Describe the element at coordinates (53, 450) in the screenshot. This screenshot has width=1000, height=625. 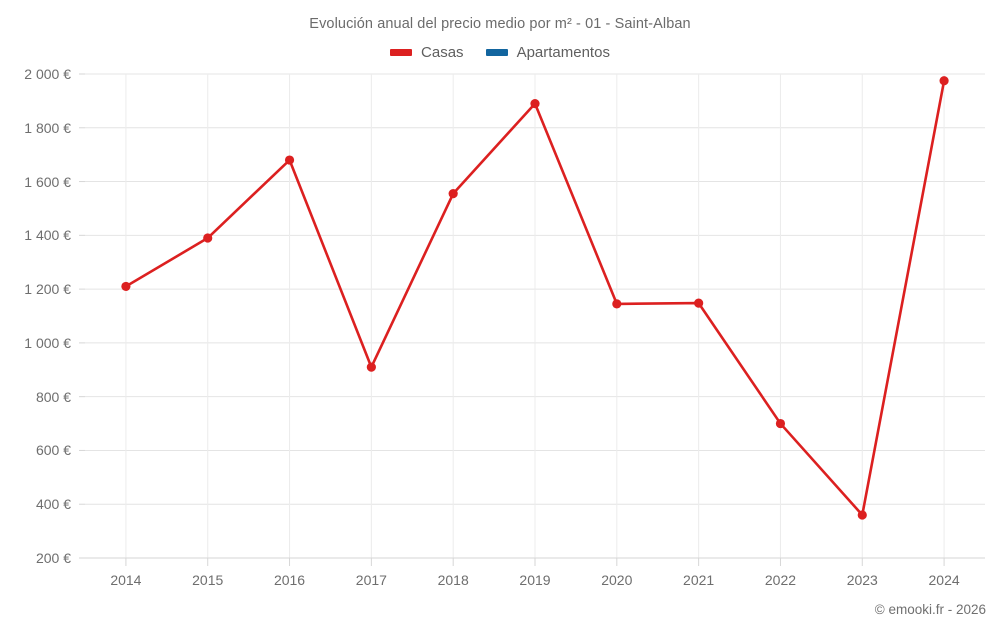
I see `y-axis-tick-label: 600 €` at that location.